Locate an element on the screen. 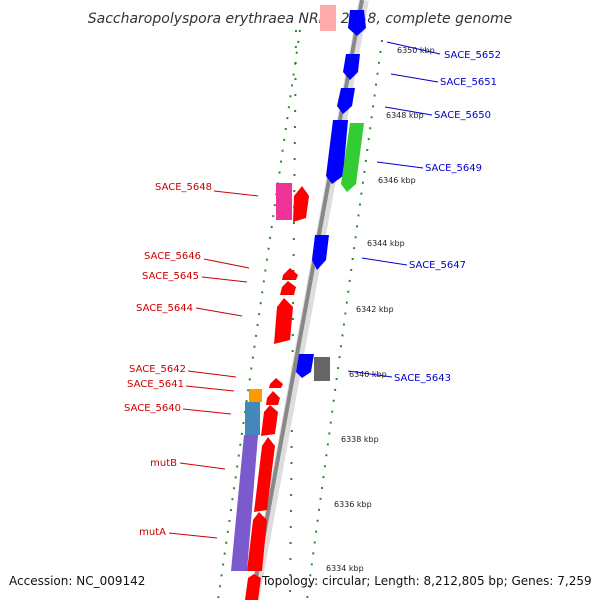 The height and width of the screenshot is (600, 600). tick-label: 6348 kbp is located at coordinates (405, 115).